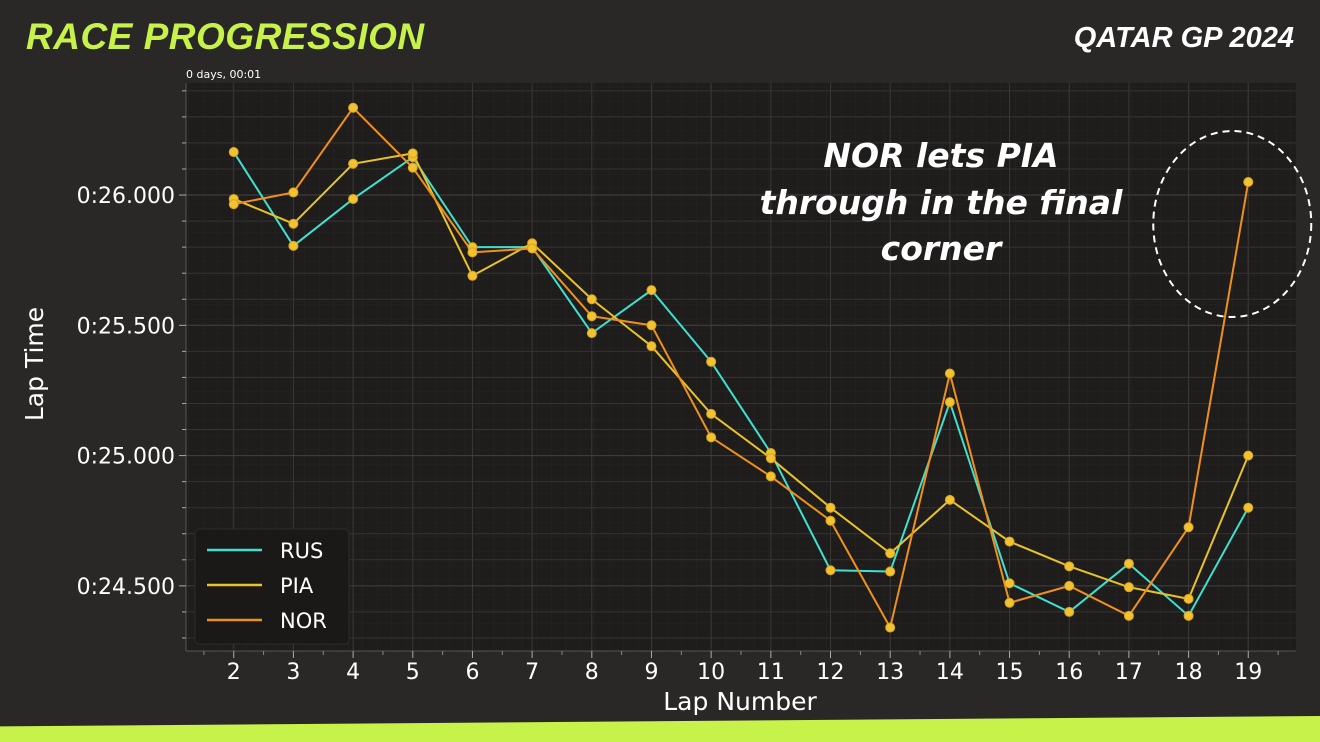 The image size is (1320, 742). I want to click on y-tick-label: 0:24.500, so click(126, 587).